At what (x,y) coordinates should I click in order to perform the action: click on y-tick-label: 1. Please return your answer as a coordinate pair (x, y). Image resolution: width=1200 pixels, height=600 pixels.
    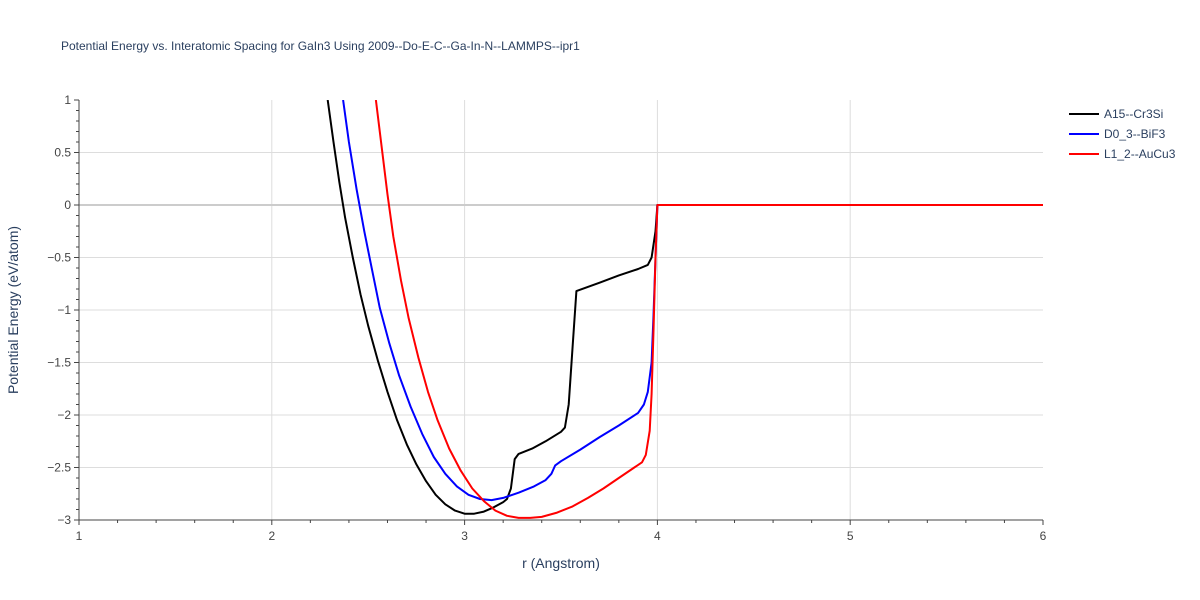
    Looking at the image, I should click on (67, 100).